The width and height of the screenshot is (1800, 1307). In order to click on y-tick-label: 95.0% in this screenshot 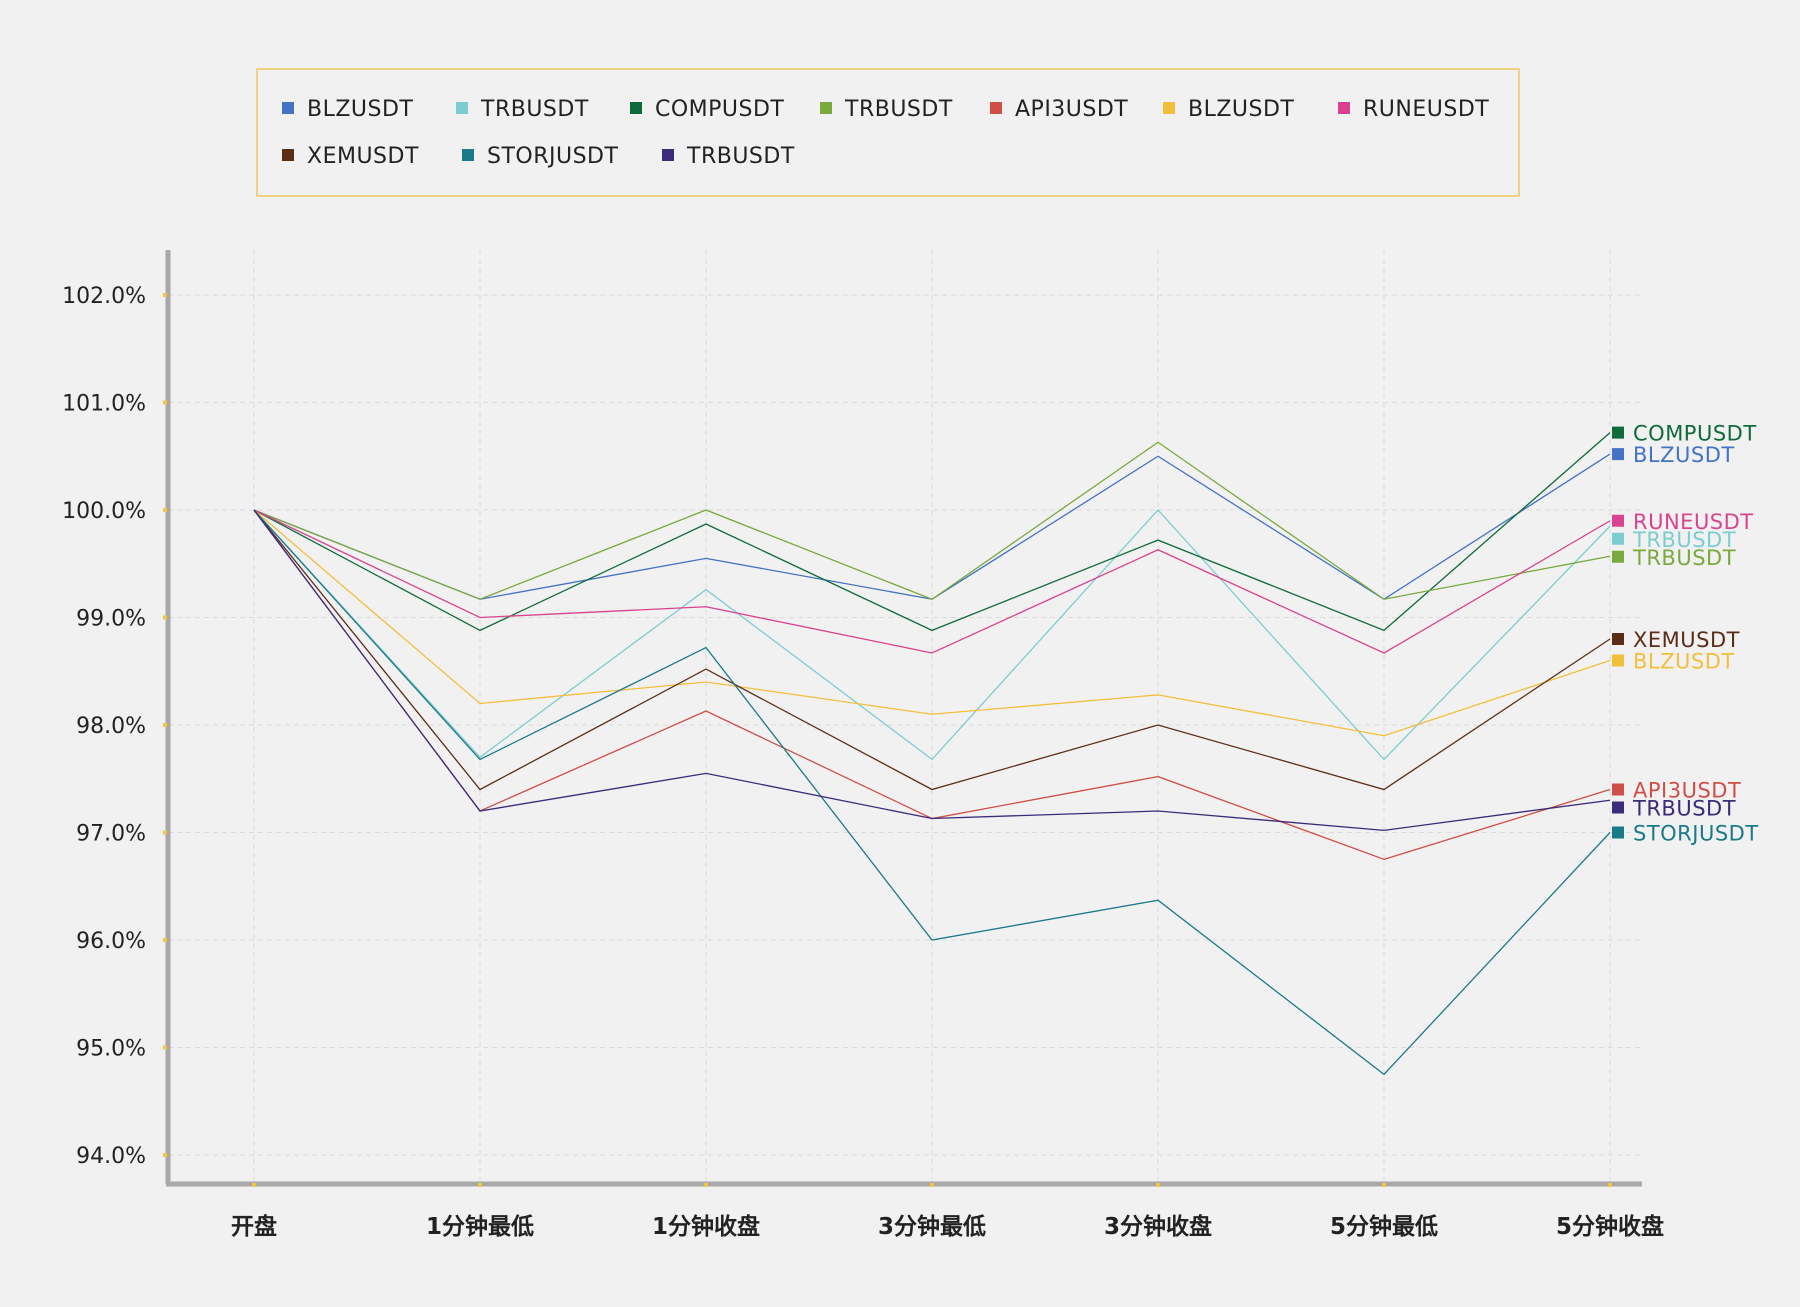, I will do `click(111, 1049)`.